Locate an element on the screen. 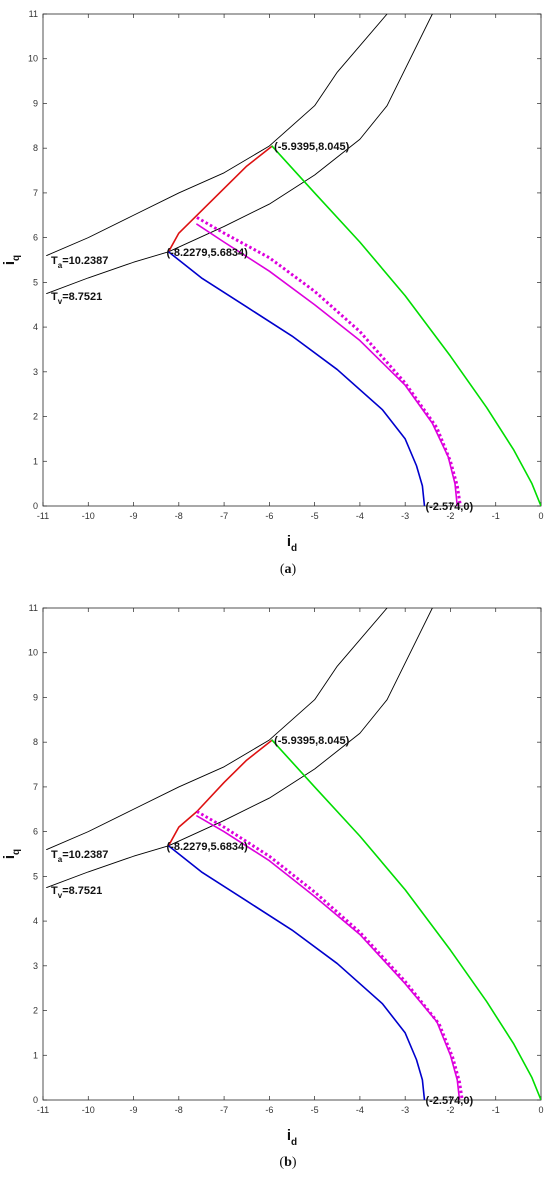 The image size is (550, 1177). figure-caption: (b) is located at coordinates (287, 1162).